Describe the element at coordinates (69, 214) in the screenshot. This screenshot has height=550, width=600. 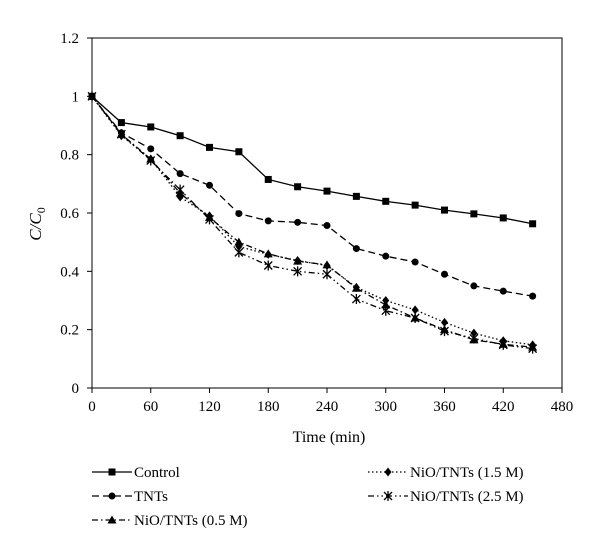
I see `y-tick-label: 0.6` at that location.